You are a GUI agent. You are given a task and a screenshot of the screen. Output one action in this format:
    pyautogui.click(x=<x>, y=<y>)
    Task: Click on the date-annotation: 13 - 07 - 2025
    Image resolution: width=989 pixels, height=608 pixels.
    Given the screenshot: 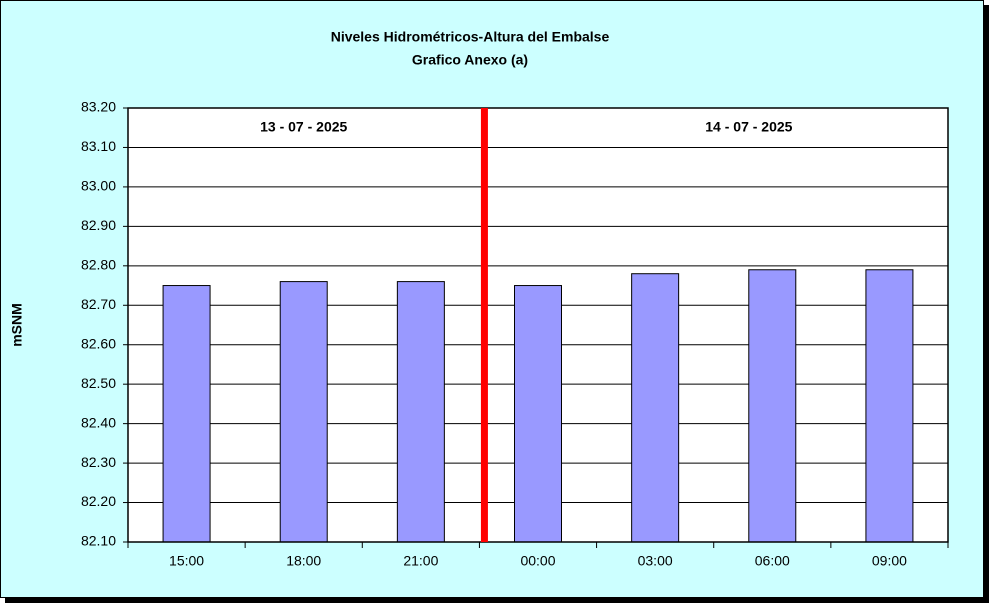 What is the action you would take?
    pyautogui.click(x=303, y=127)
    